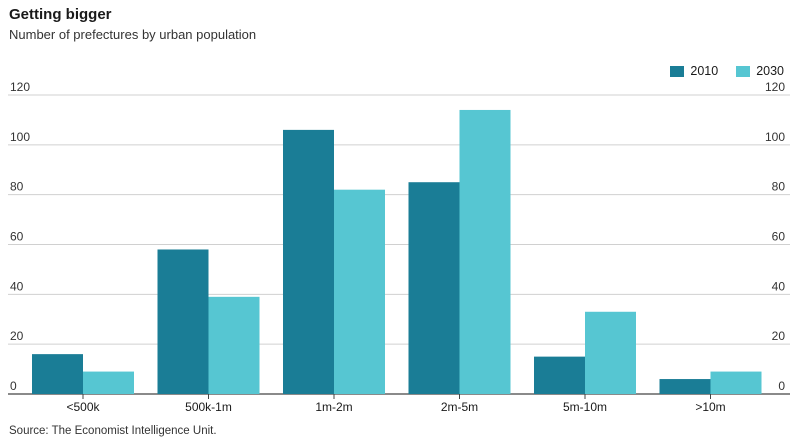 This screenshot has width=800, height=446. What do you see at coordinates (710, 407) in the screenshot?
I see `x-tick-label: >10m` at bounding box center [710, 407].